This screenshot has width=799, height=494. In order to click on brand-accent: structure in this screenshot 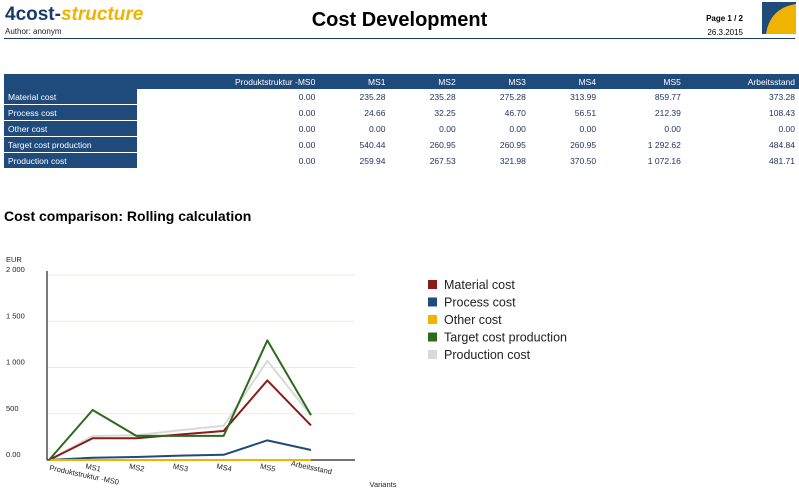, I will do `click(102, 14)`.